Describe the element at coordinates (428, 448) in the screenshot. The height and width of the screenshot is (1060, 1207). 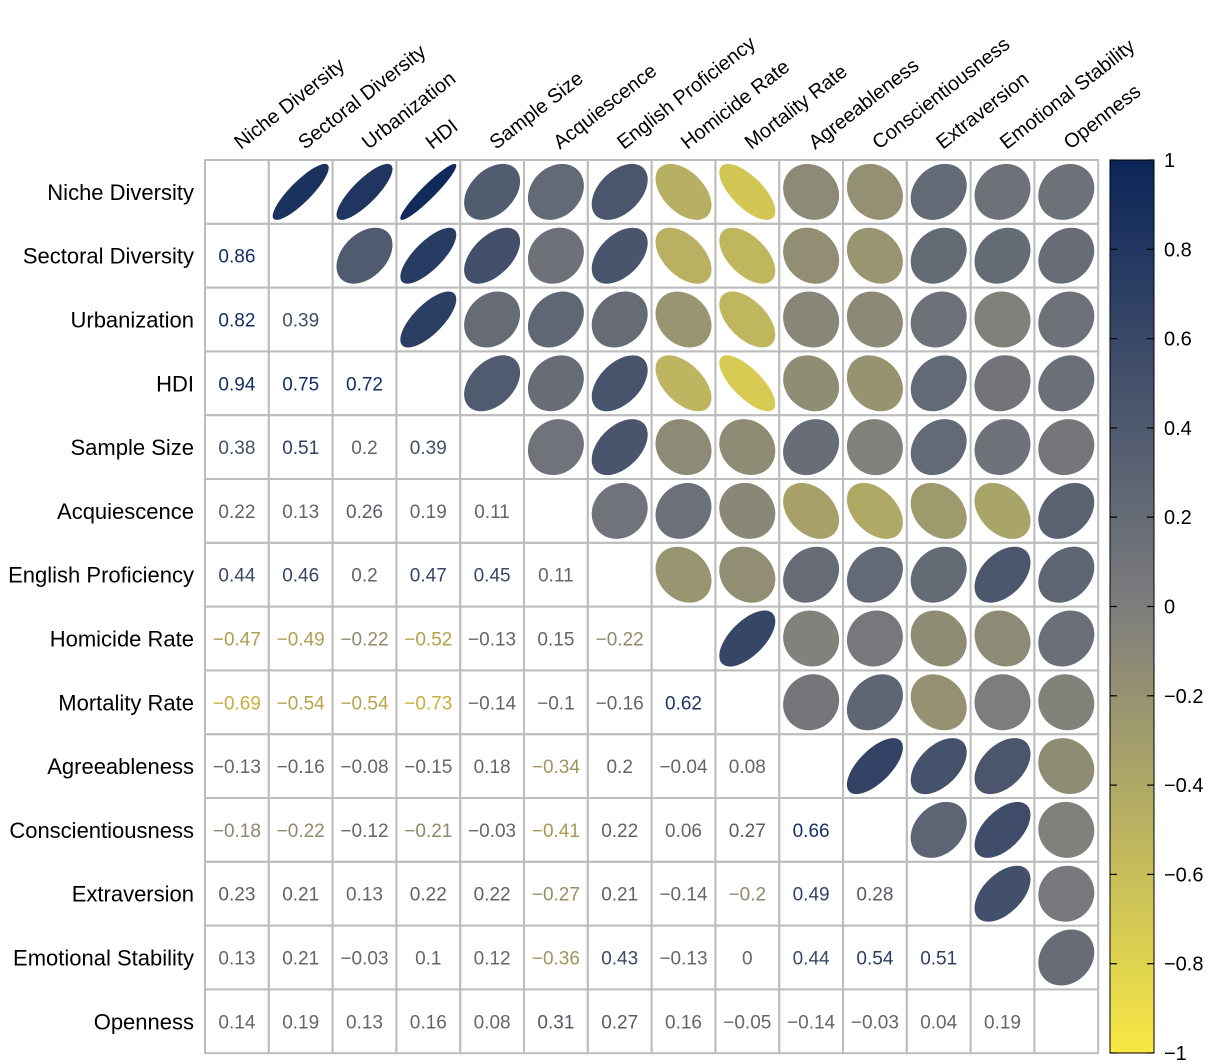
I see `corr-value: 0.39` at that location.